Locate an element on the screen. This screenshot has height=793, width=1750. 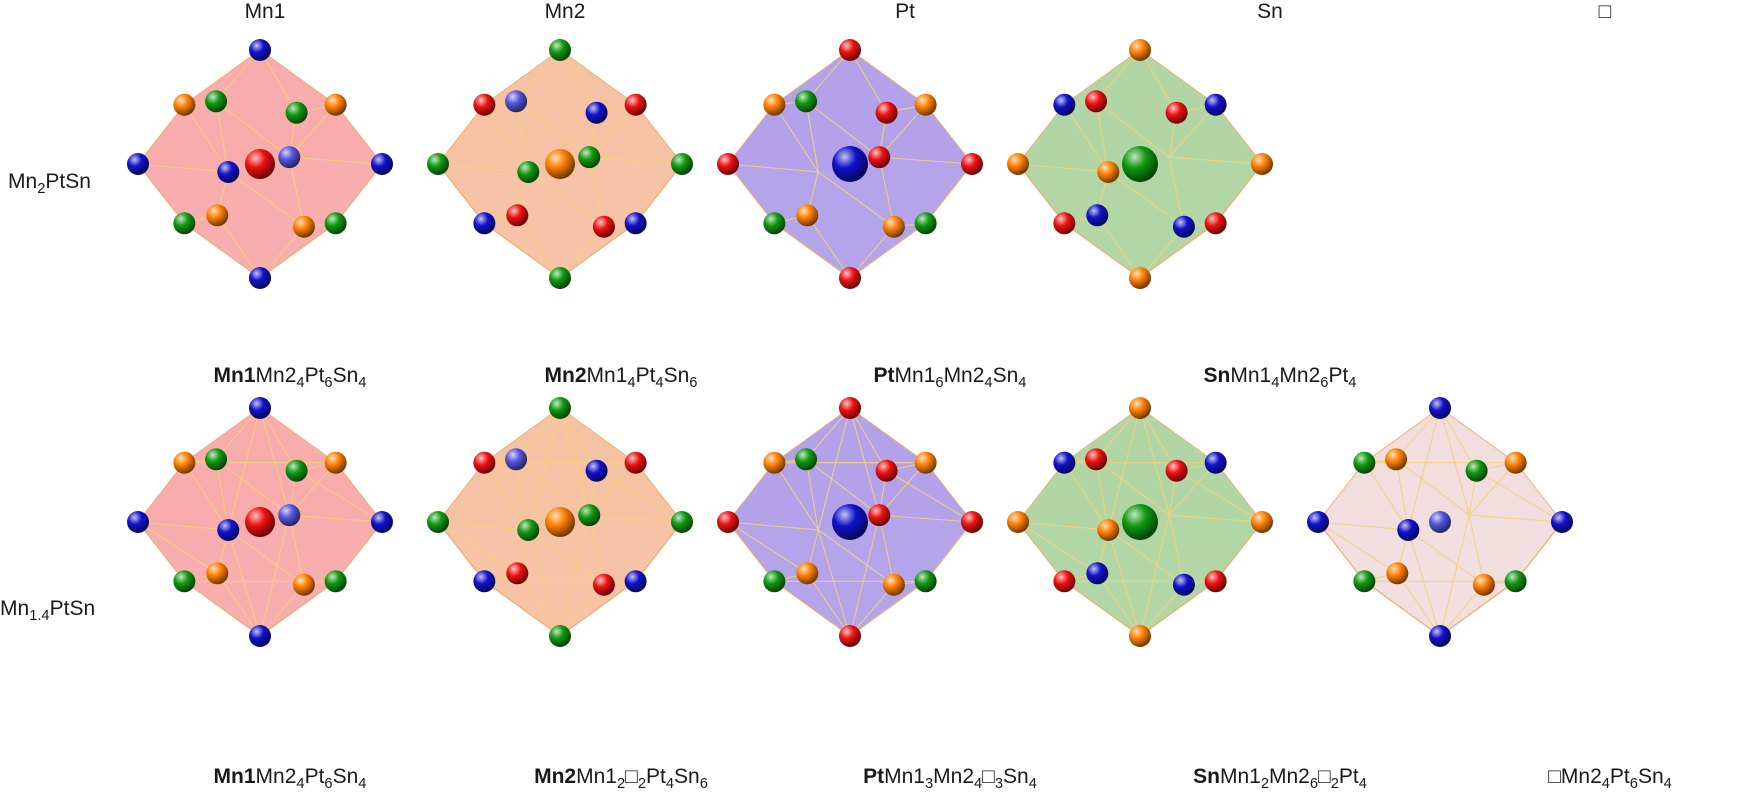
central-atom-mn2 is located at coordinates (560, 522).